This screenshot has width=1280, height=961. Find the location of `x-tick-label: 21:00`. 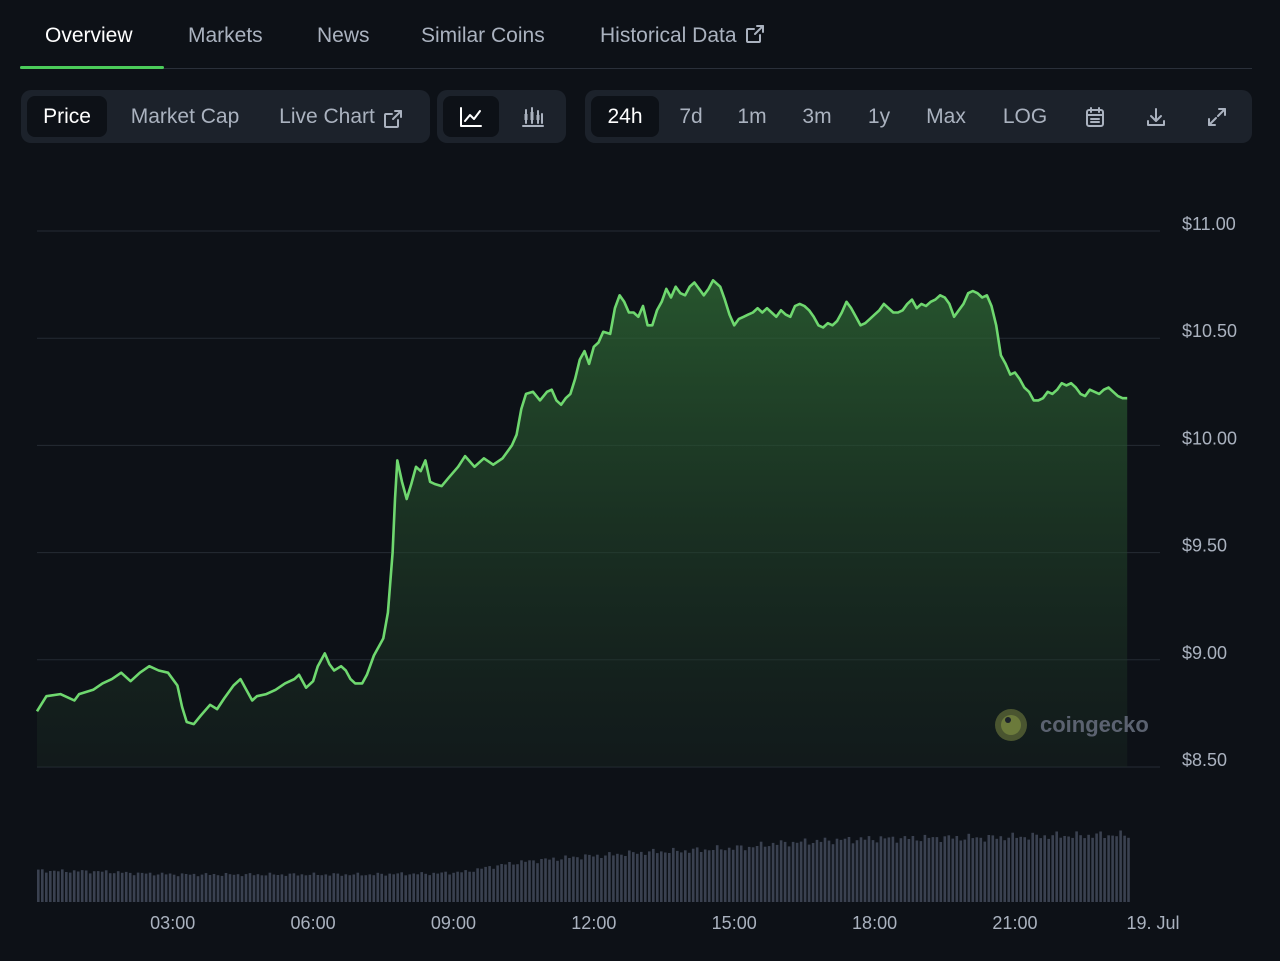

x-tick-label: 21:00 is located at coordinates (1014, 923).